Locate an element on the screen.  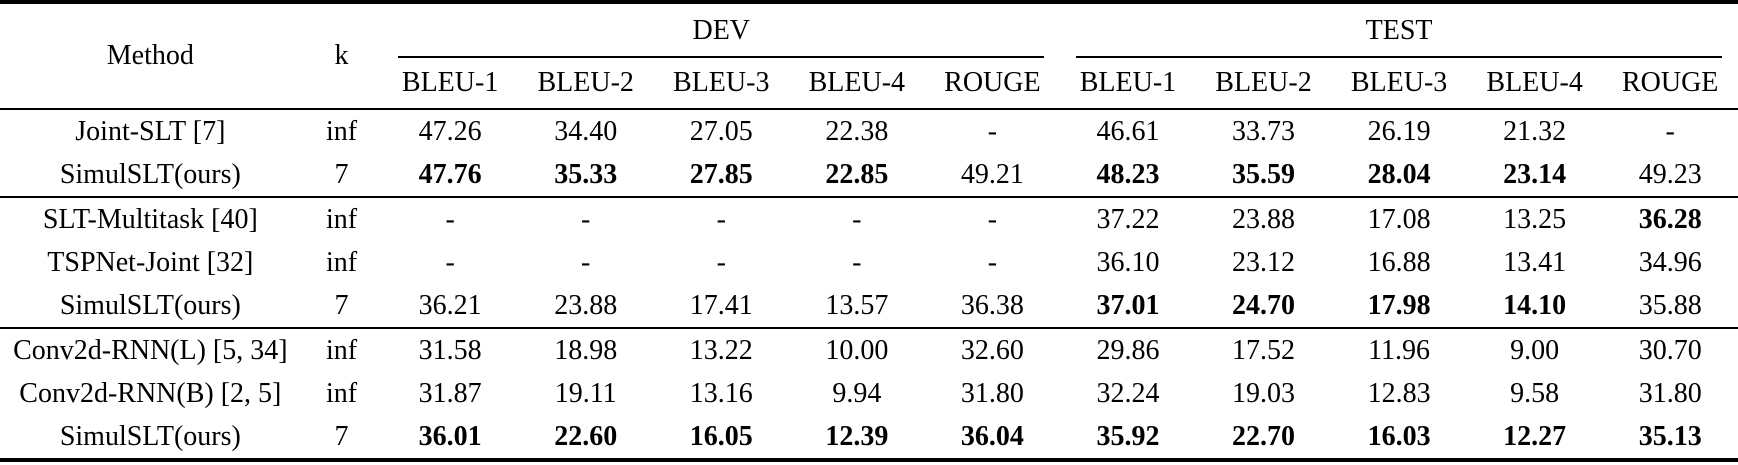
group-header-test: TEST is located at coordinates (1399, 30).